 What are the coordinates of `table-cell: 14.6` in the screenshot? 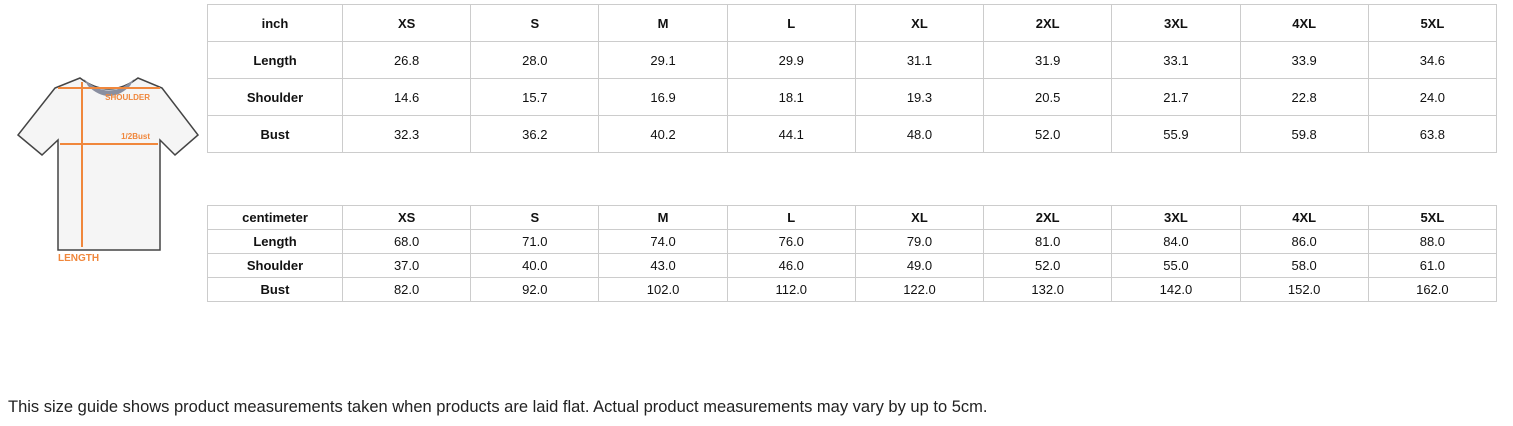 It's located at (406, 97).